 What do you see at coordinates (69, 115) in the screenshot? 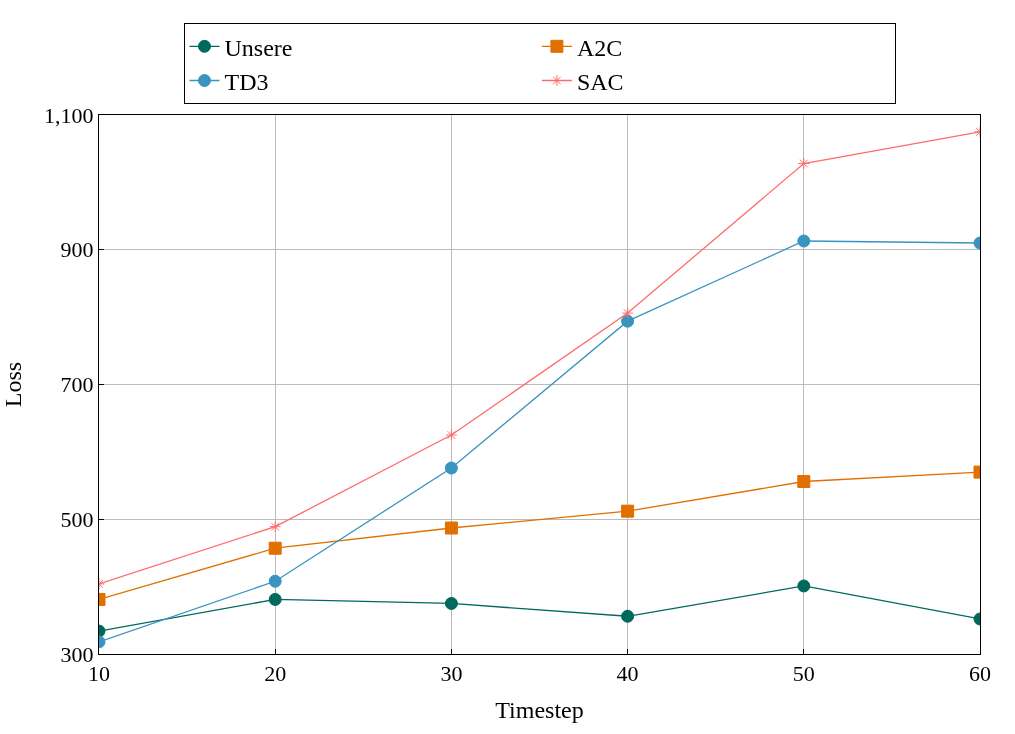
I see `y-tick-label: 1,100` at bounding box center [69, 115].